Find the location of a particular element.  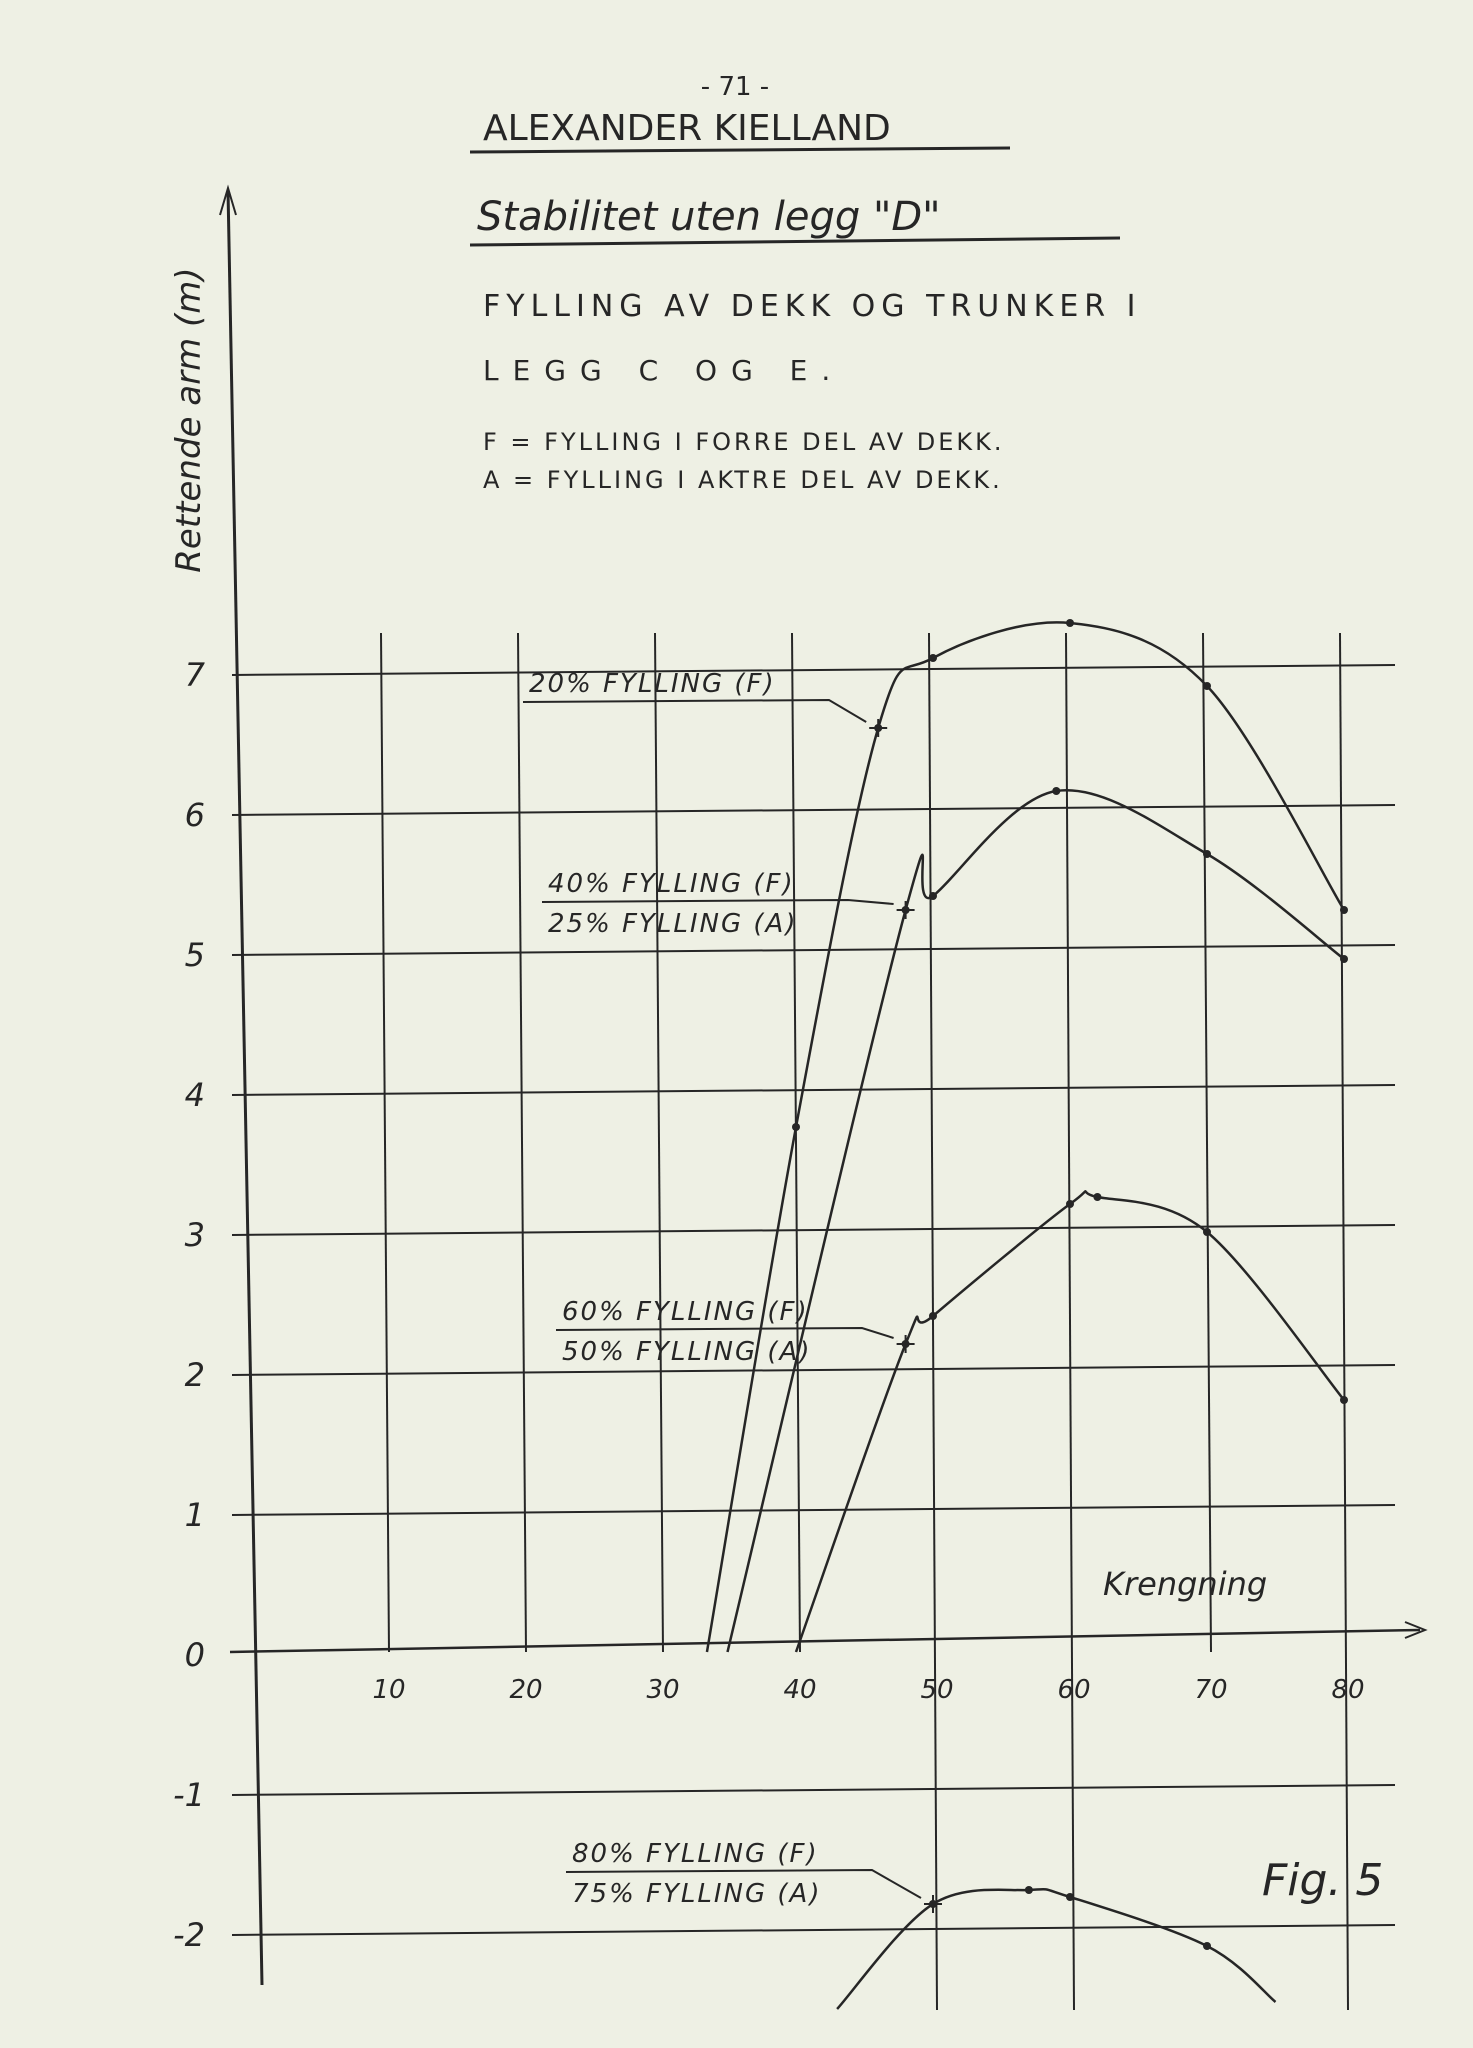

note-f: F = FYLLING I FORRE DEL AV DEKK. is located at coordinates (744, 442).